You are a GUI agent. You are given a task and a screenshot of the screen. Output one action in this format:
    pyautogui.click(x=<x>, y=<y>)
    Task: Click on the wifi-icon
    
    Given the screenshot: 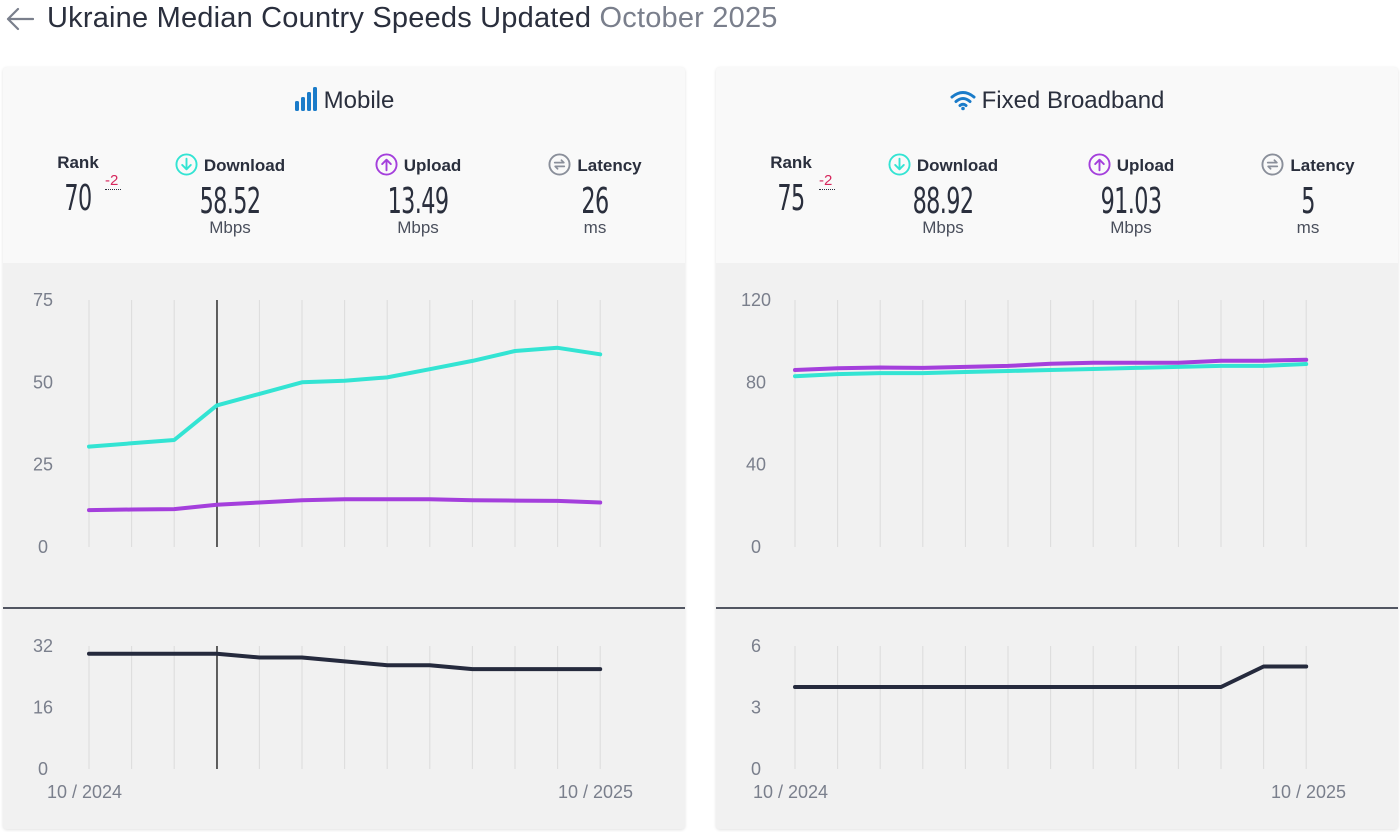 What is the action you would take?
    pyautogui.click(x=963, y=101)
    